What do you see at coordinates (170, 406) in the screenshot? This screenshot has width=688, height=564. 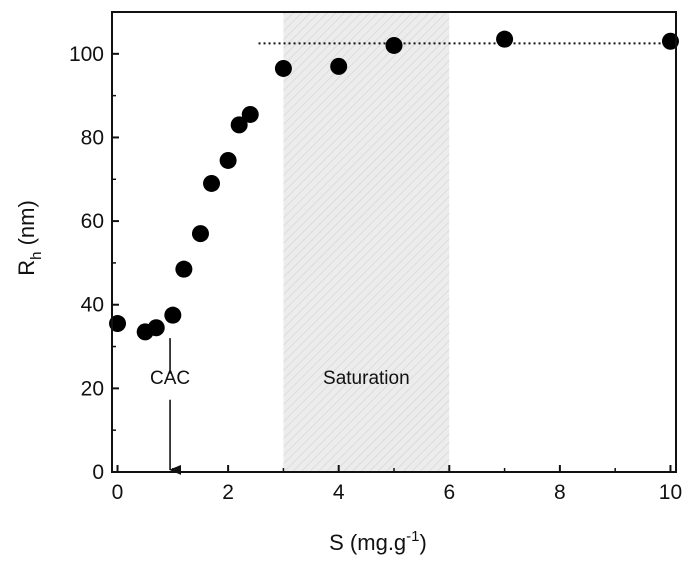 I see `annotation-layer: CAC` at bounding box center [170, 406].